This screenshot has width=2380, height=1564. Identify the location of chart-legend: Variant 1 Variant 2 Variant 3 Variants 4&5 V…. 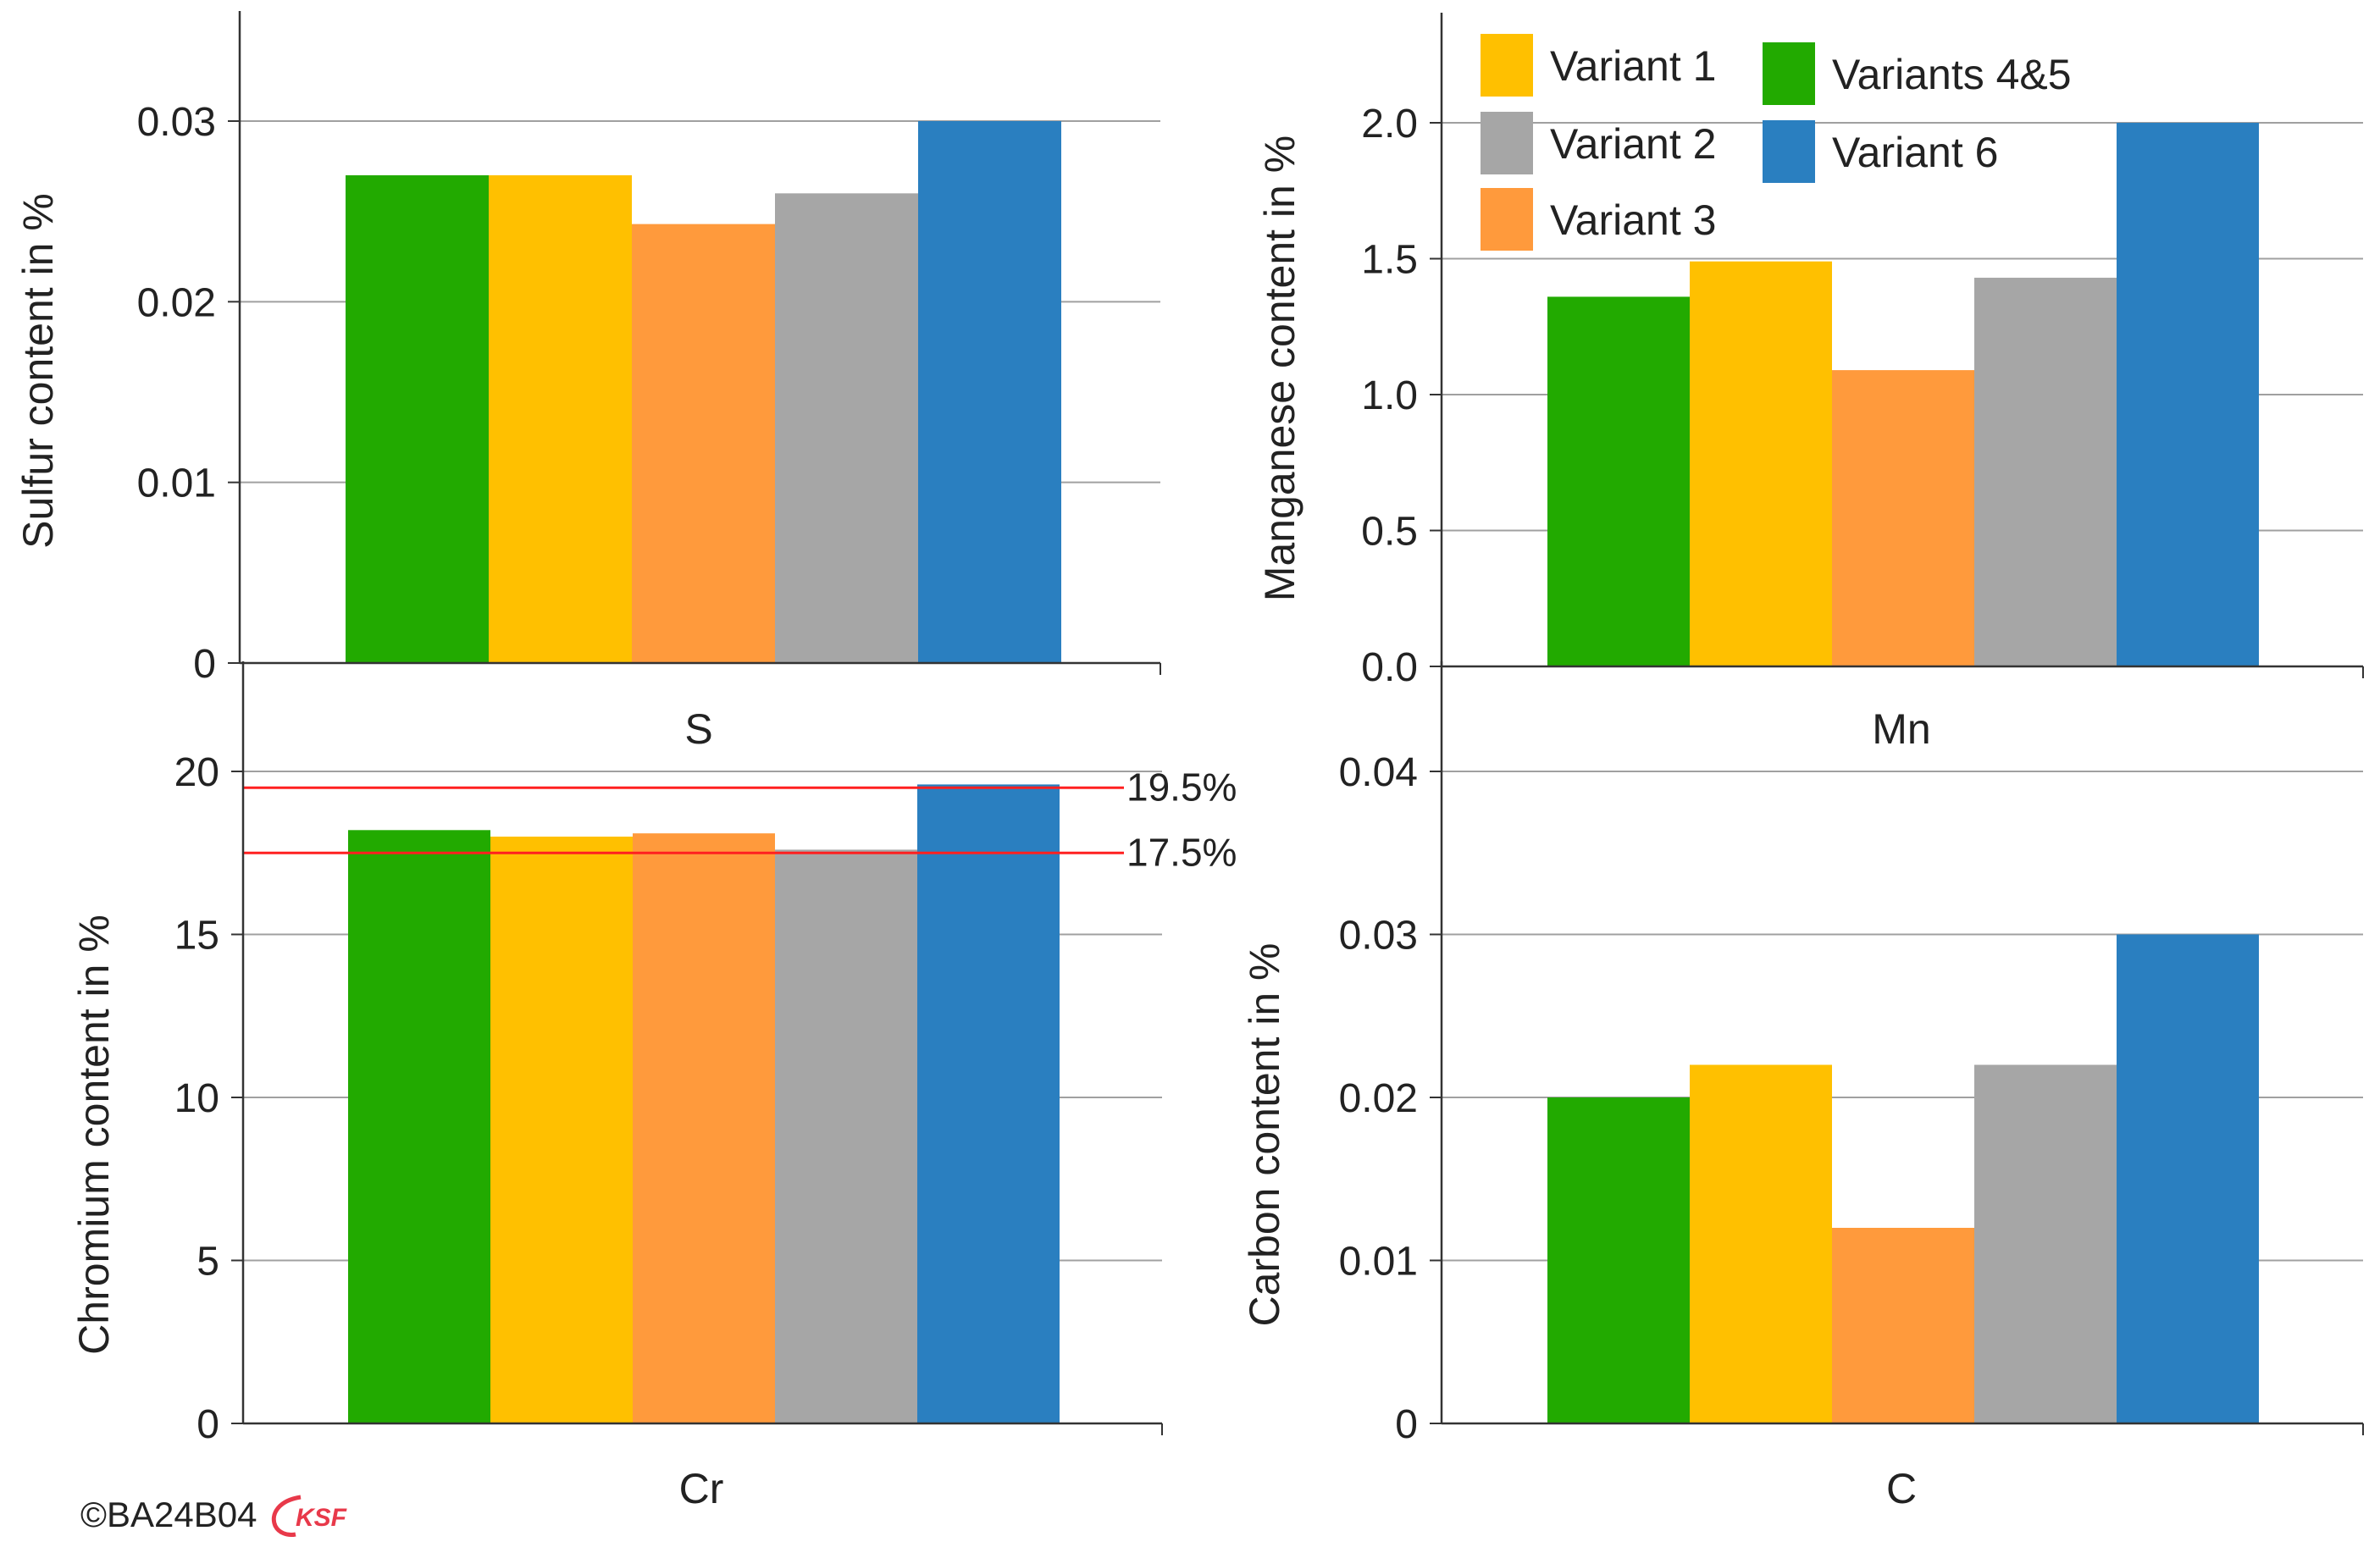
(1777, 142).